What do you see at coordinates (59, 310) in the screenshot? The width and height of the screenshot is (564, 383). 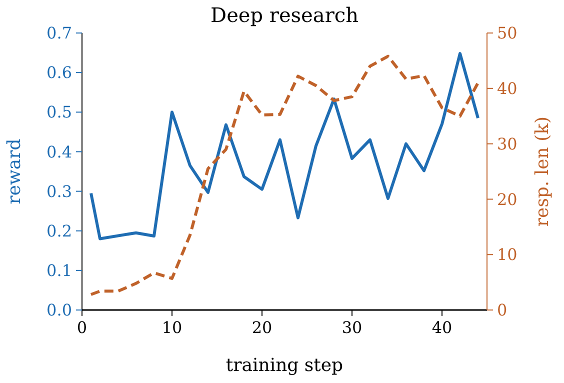 I see `y-tick-label: 0.0` at bounding box center [59, 310].